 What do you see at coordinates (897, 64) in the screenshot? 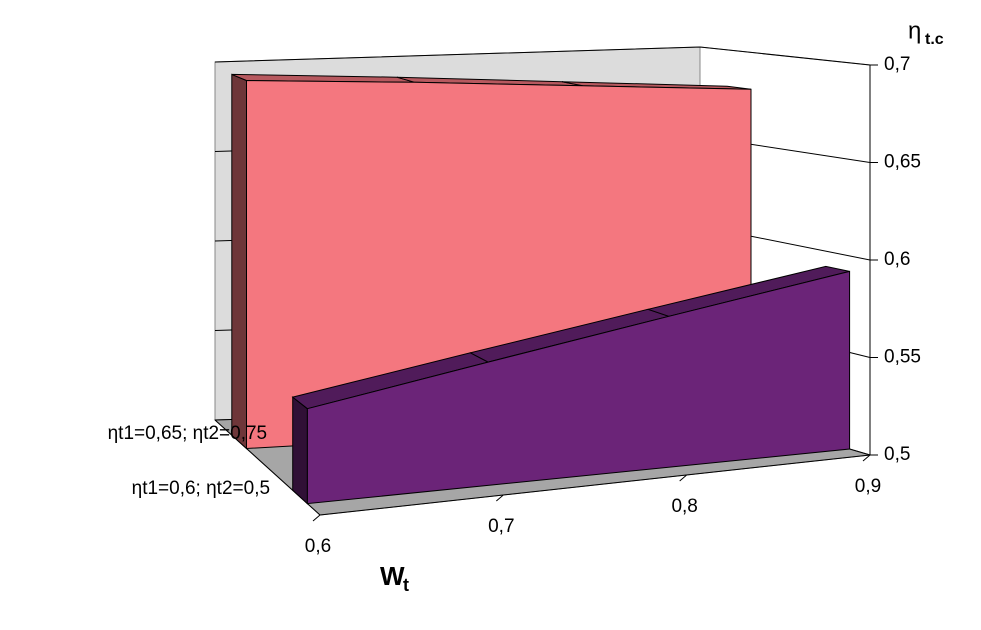
I see `y-tick-label: 0,7` at bounding box center [897, 64].